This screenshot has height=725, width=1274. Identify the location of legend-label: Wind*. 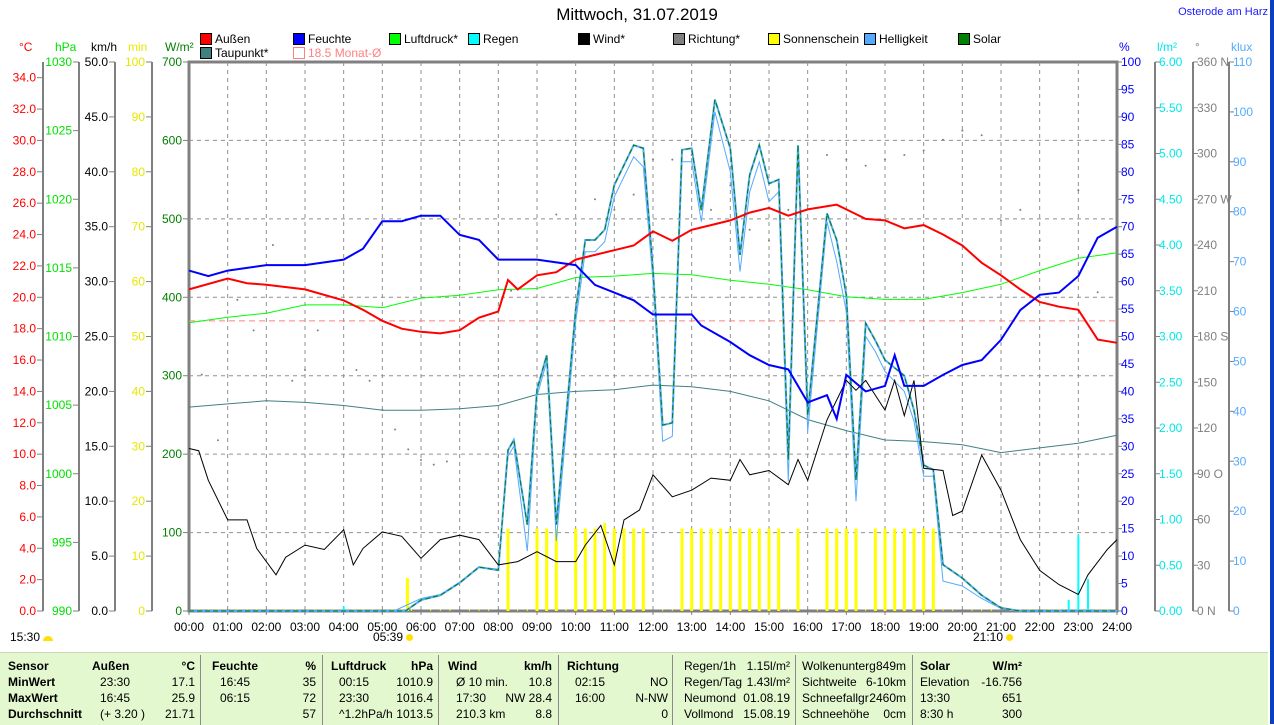
(609, 39).